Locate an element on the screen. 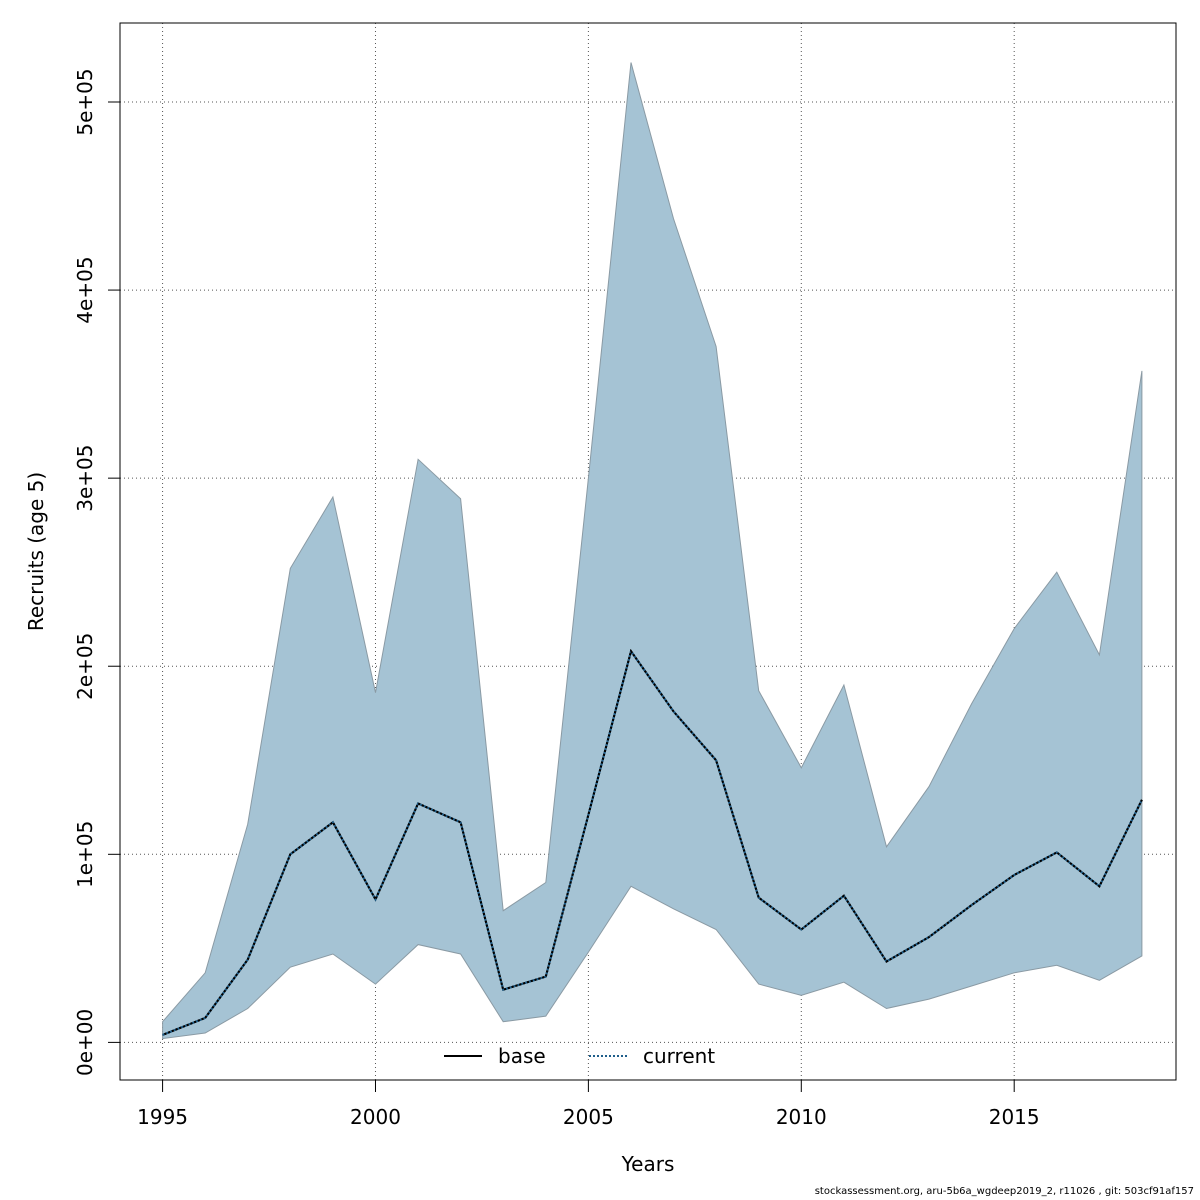  legend-label-base: base is located at coordinates (522, 1056).